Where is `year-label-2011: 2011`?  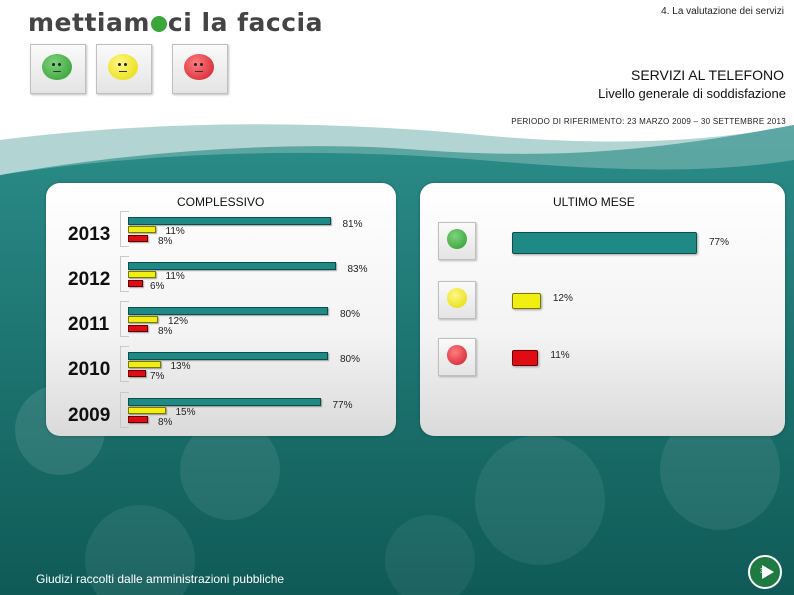
year-label-2011: 2011 is located at coordinates (89, 324).